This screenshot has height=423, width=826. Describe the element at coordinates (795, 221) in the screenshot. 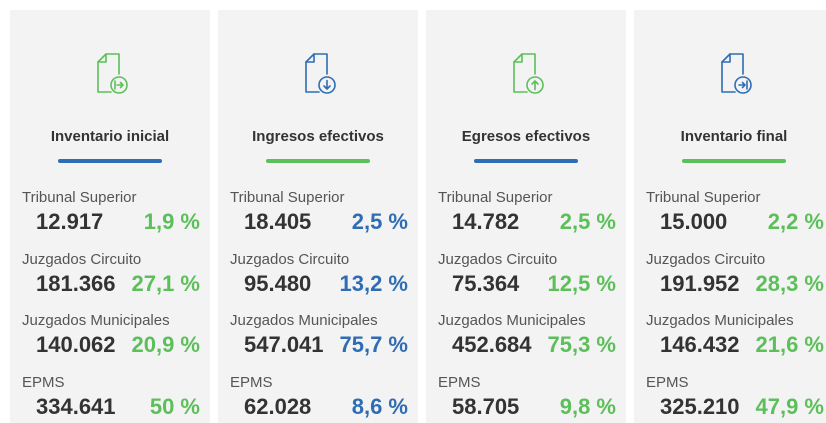

I see `row-percent: 2,2 %` at that location.